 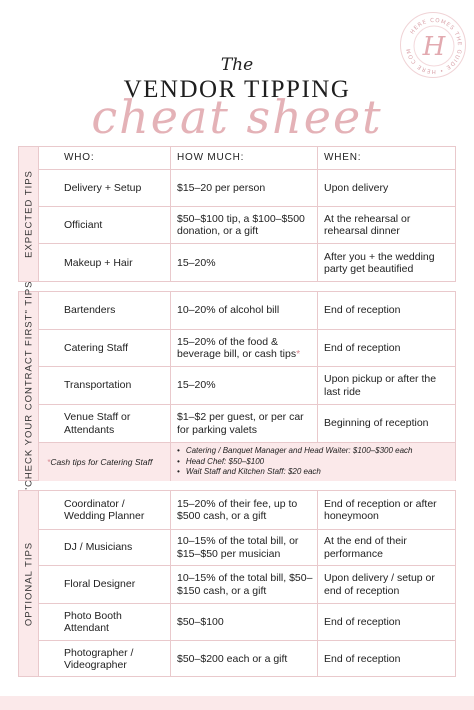 What do you see at coordinates (243, 188) in the screenshot?
I see `tip-amount: $15–20 per person` at bounding box center [243, 188].